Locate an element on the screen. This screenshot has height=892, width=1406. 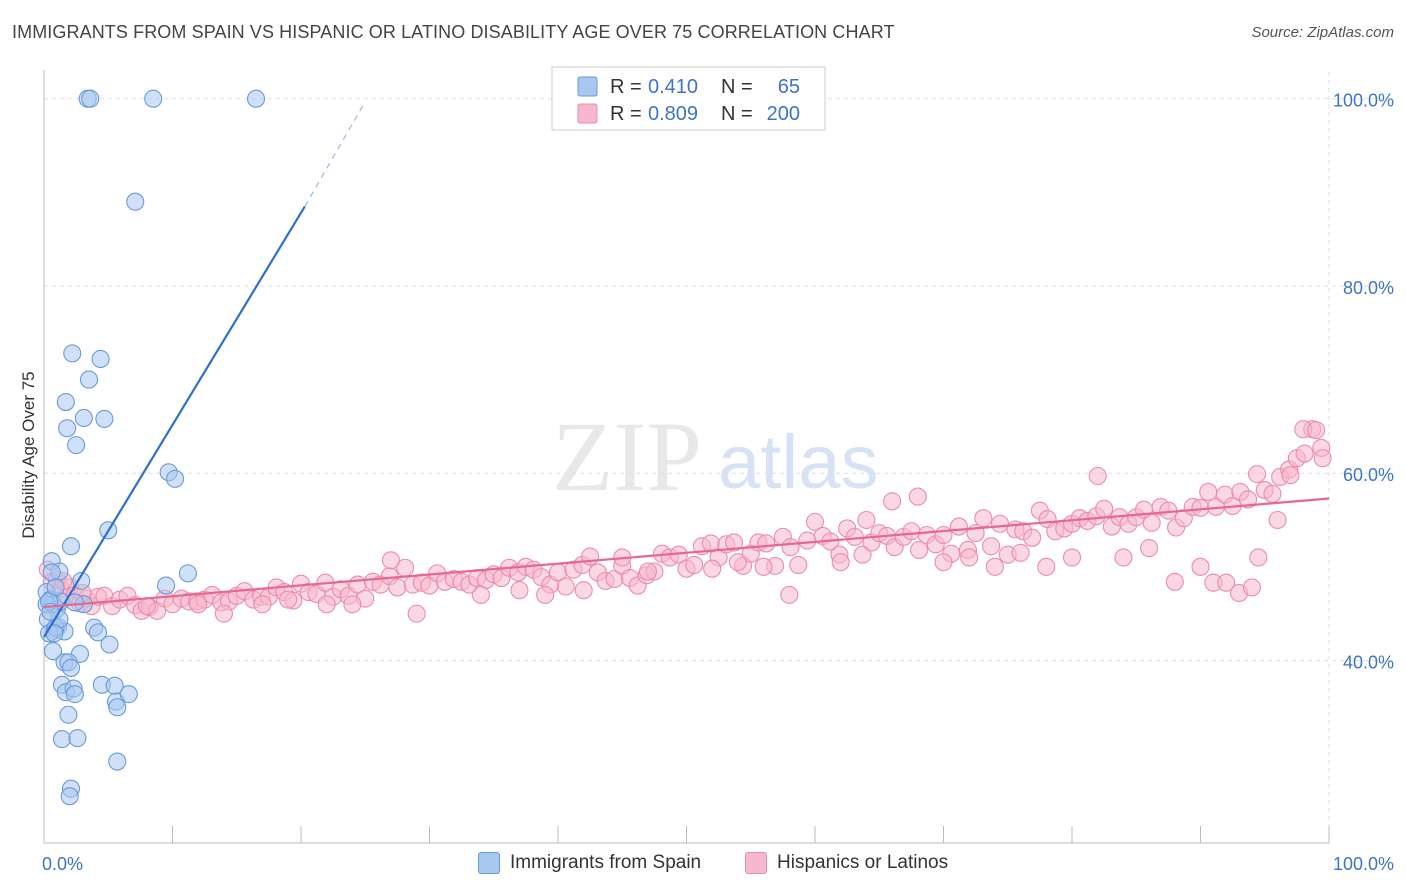
legend-item-hispanics: Hispanics or Latinos is located at coordinates (846, 863).